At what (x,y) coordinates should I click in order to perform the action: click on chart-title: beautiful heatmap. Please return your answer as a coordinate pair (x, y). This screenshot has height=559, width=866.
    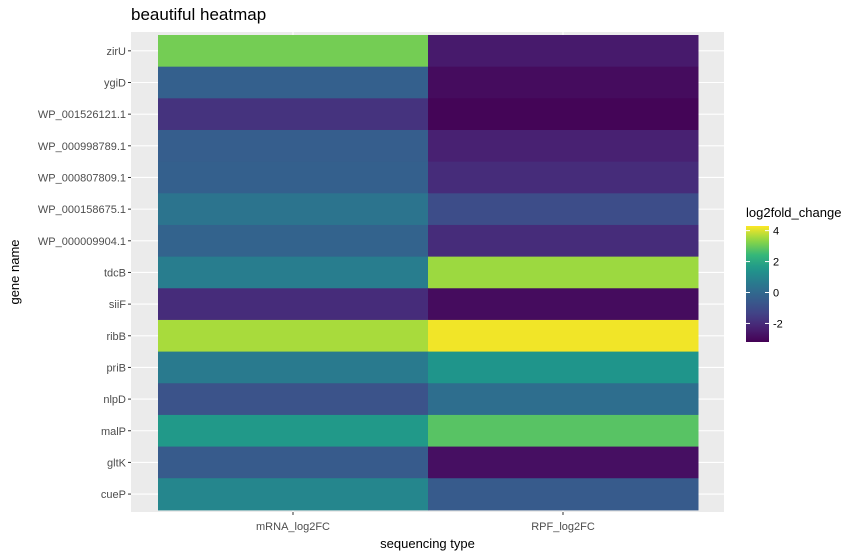
    Looking at the image, I should click on (198, 14).